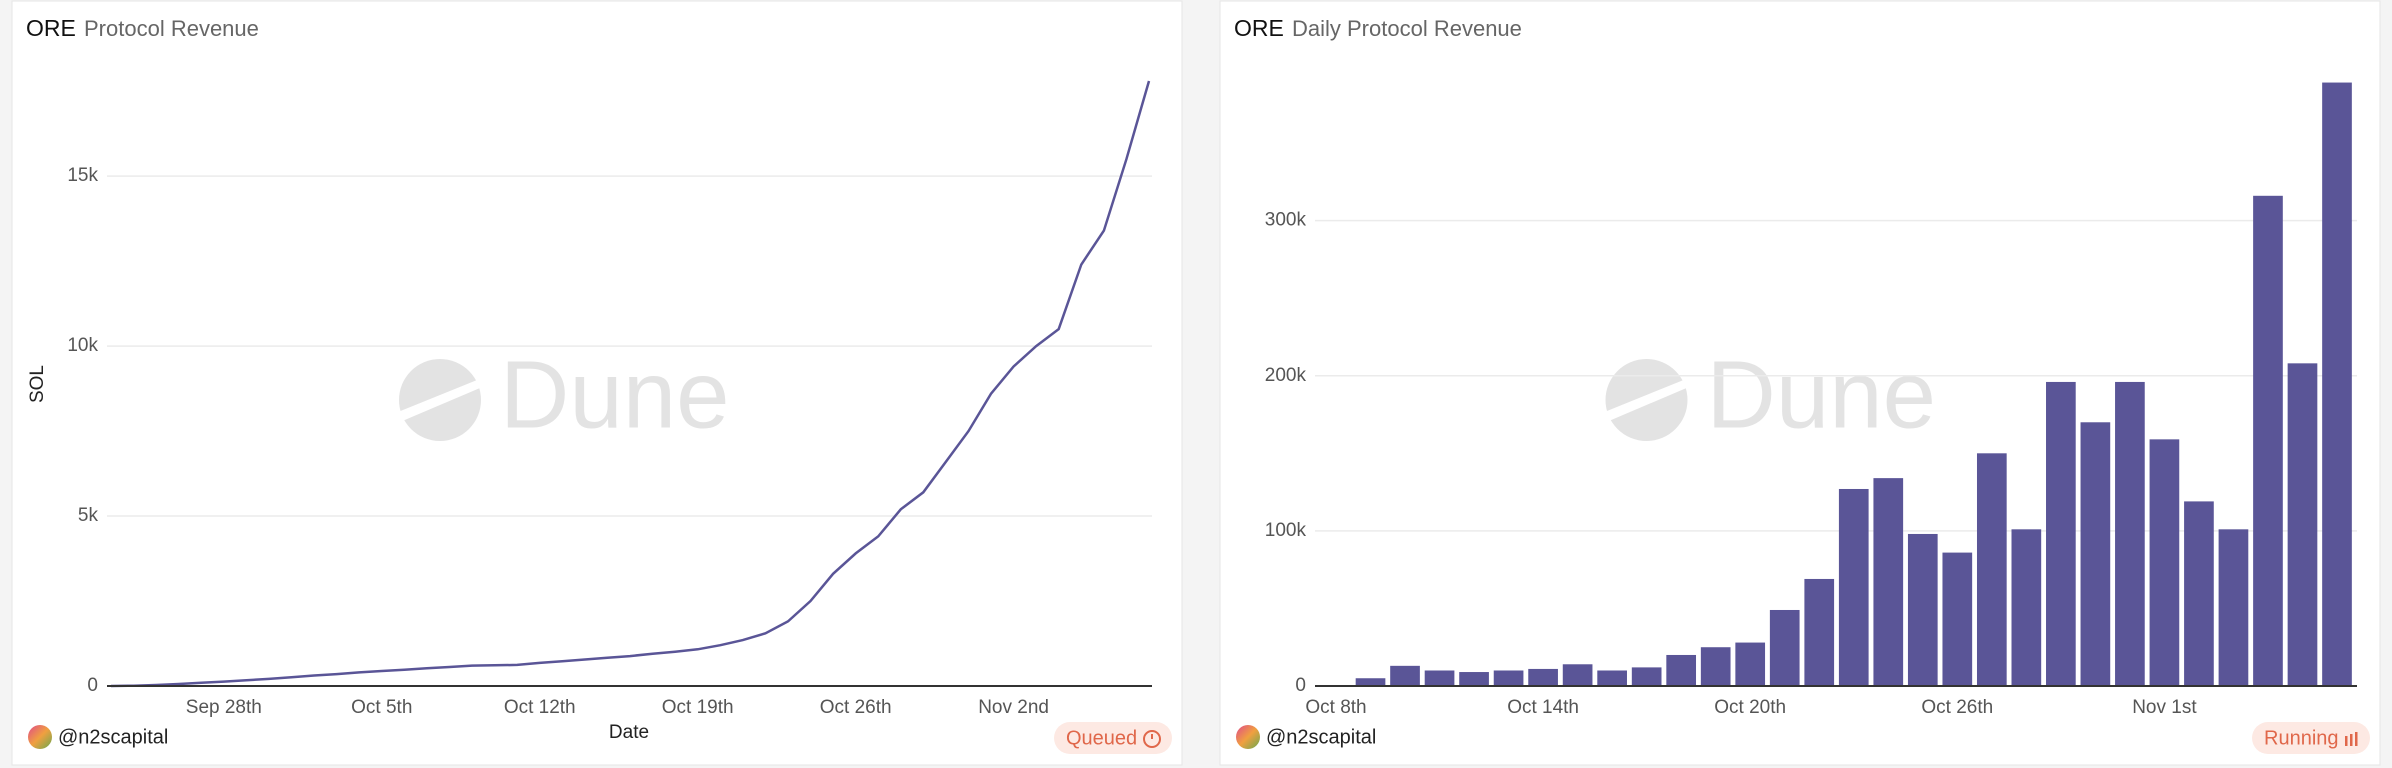 Image resolution: width=2392 pixels, height=768 pixels. I want to click on x-tick-label: Oct 8th, so click(1335, 707).